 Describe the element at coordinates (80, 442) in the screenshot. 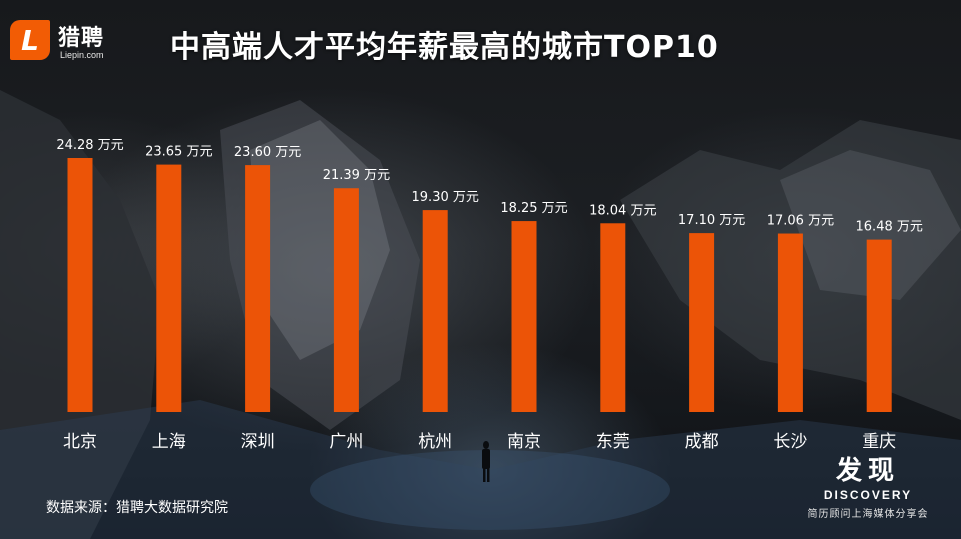

I see `category-label-0: 北京` at that location.